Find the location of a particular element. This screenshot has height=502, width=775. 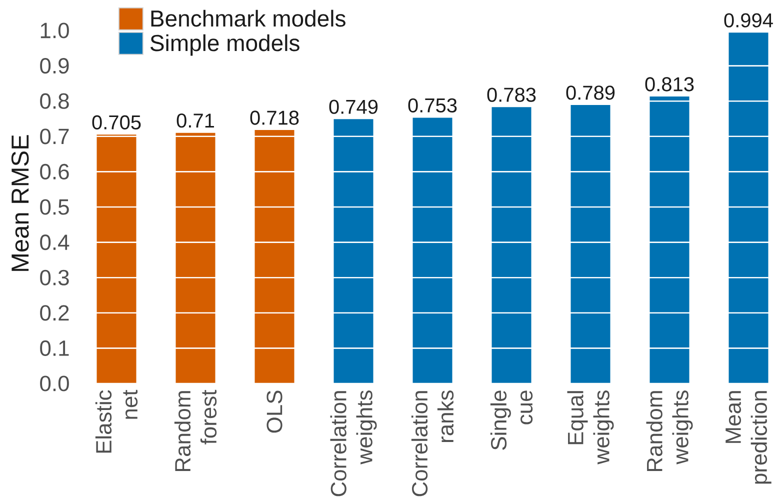

x-tick-label: Single cue is located at coordinates (511, 420).